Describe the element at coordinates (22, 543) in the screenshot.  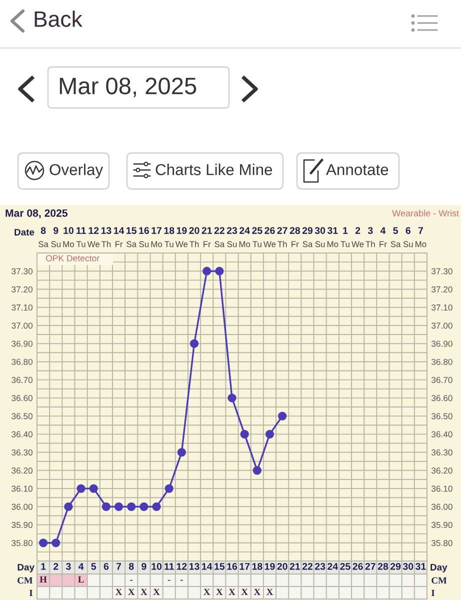
I see `y-tick-label: 35.80` at that location.